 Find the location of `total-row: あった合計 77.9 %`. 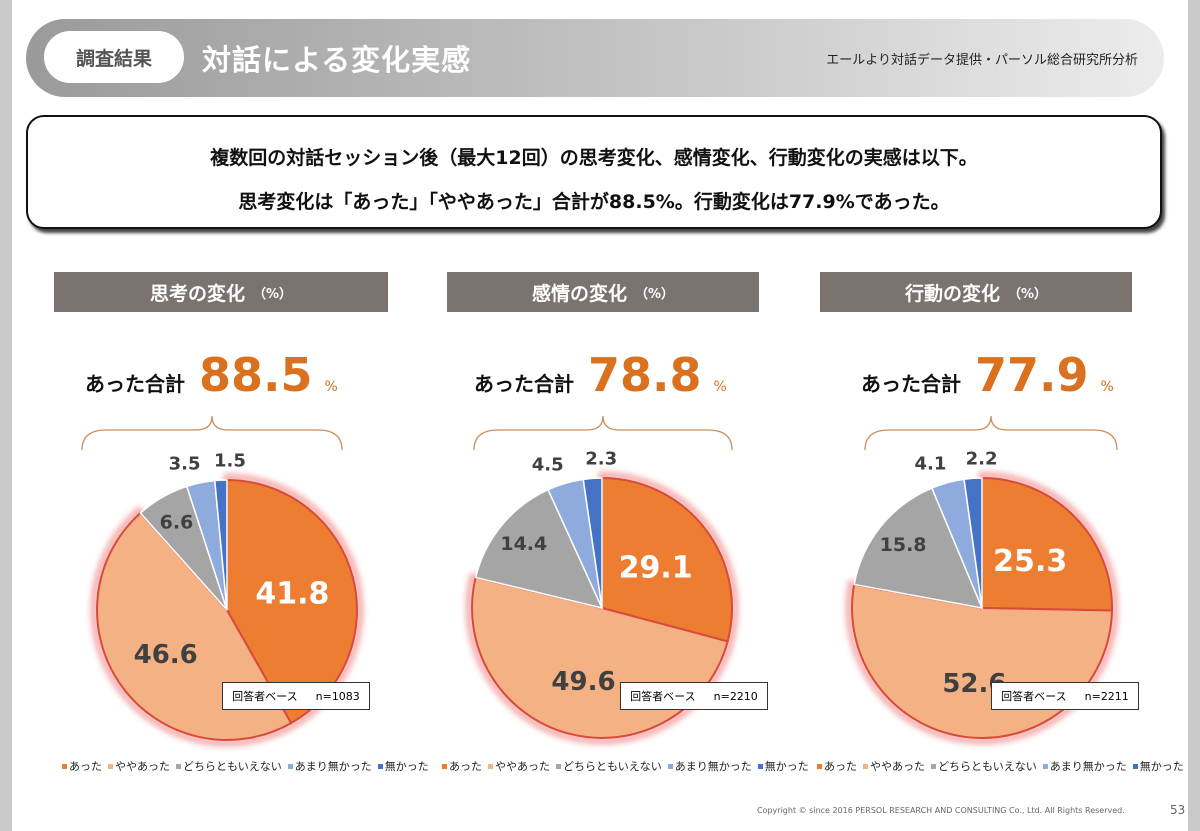

total-row: あった合計 77.9 % is located at coordinates (987, 375).